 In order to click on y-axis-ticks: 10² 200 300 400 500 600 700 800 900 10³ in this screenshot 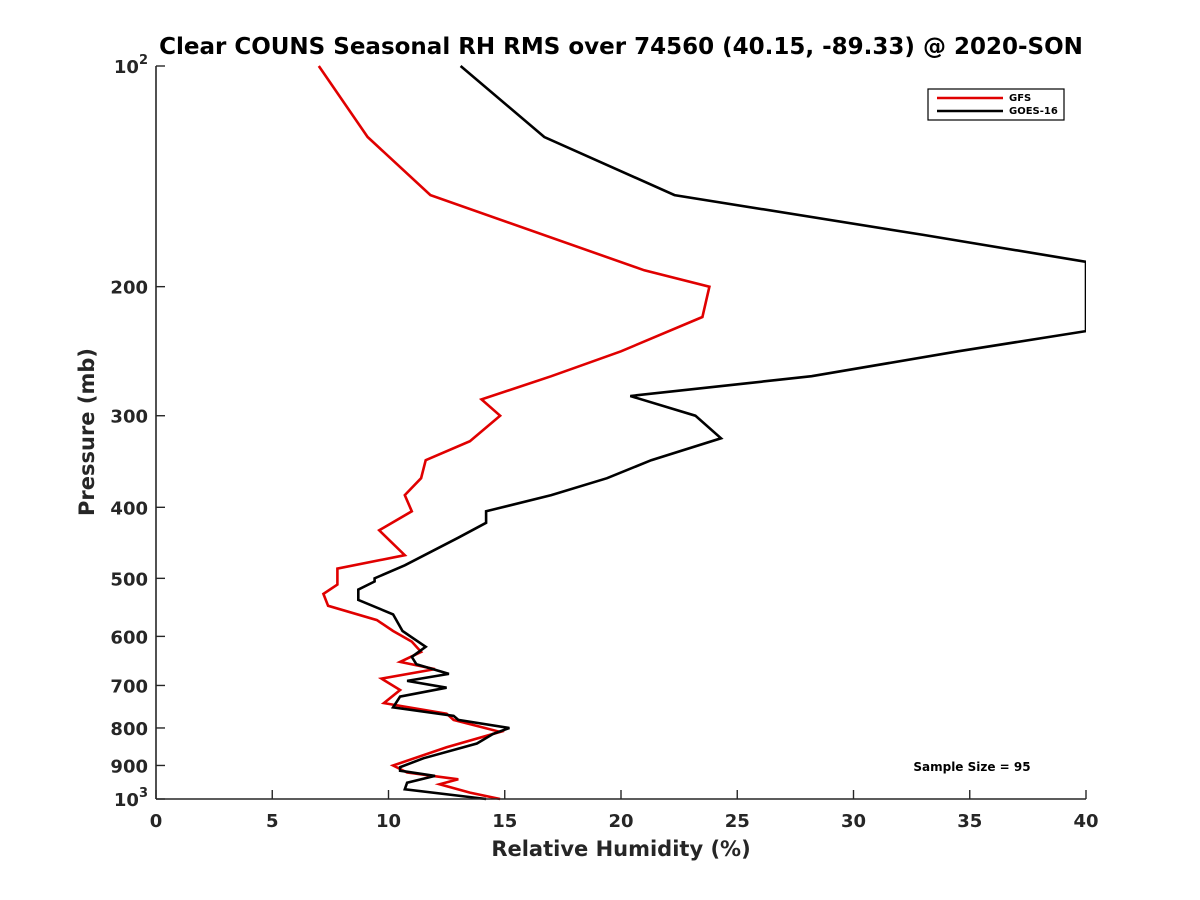, I will do `click(137, 432)`.